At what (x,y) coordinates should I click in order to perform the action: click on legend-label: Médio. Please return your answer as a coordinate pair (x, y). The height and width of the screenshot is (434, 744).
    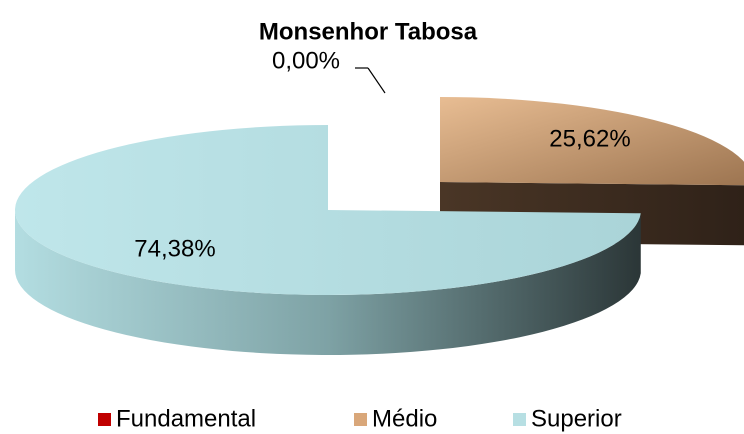
    Looking at the image, I should click on (404, 418).